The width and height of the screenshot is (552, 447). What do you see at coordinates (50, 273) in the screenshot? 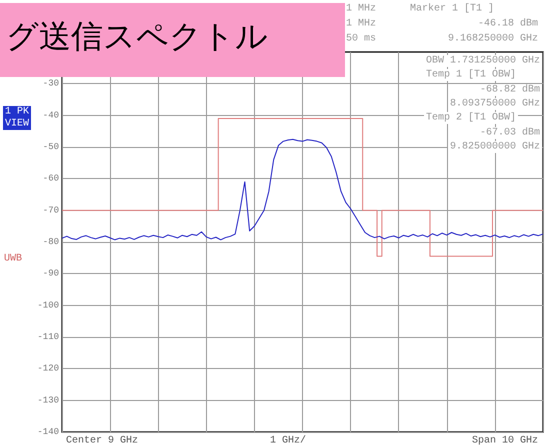
I see `y-tick-label: -90` at bounding box center [50, 273].